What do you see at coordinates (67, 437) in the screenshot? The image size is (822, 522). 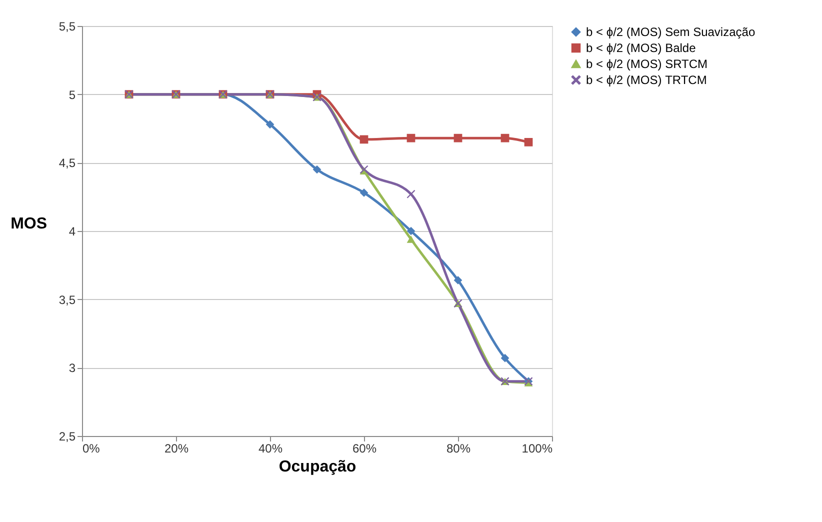 I see `y-tick-label: 2,5` at bounding box center [67, 437].